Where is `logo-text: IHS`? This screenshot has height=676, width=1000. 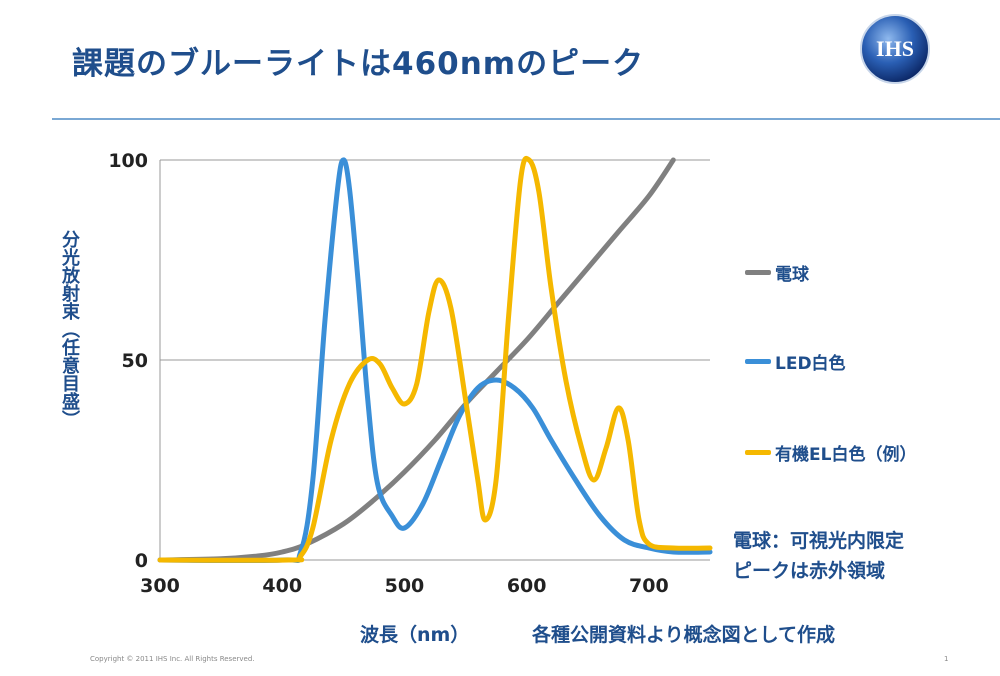
logo-text: IHS is located at coordinates (895, 48).